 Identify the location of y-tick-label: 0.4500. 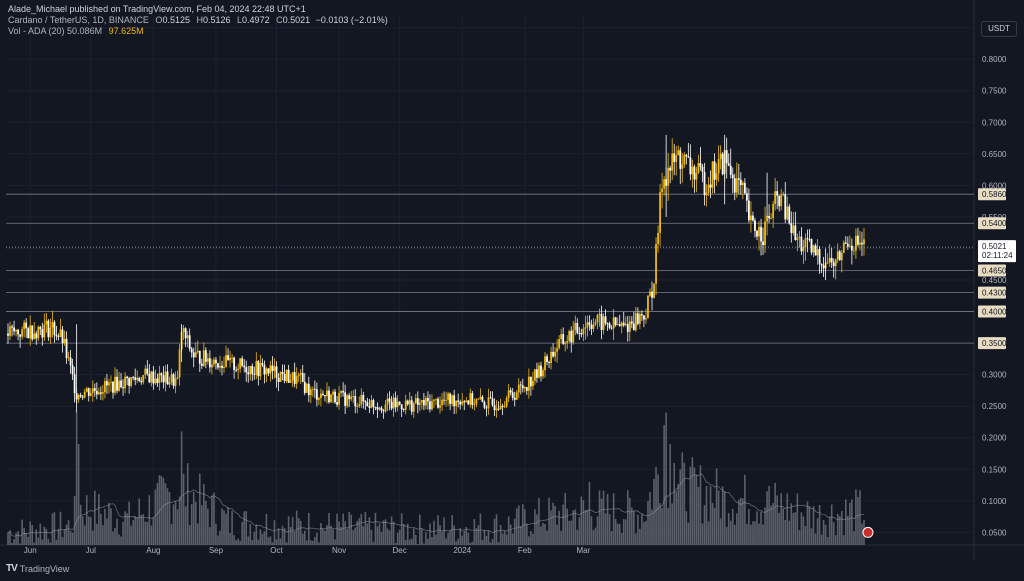
(994, 280).